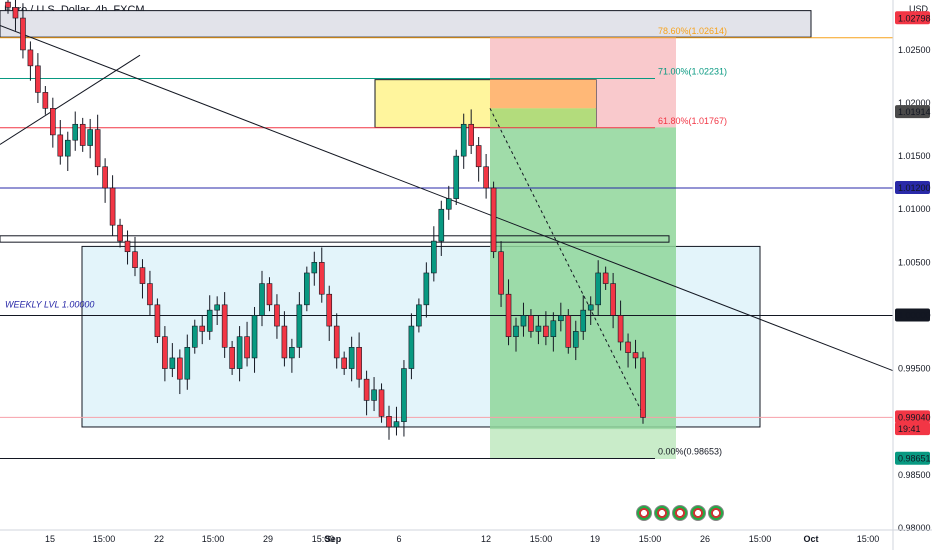 This screenshot has height=550, width=932. I want to click on price-tag: 19:41, so click(912, 429).